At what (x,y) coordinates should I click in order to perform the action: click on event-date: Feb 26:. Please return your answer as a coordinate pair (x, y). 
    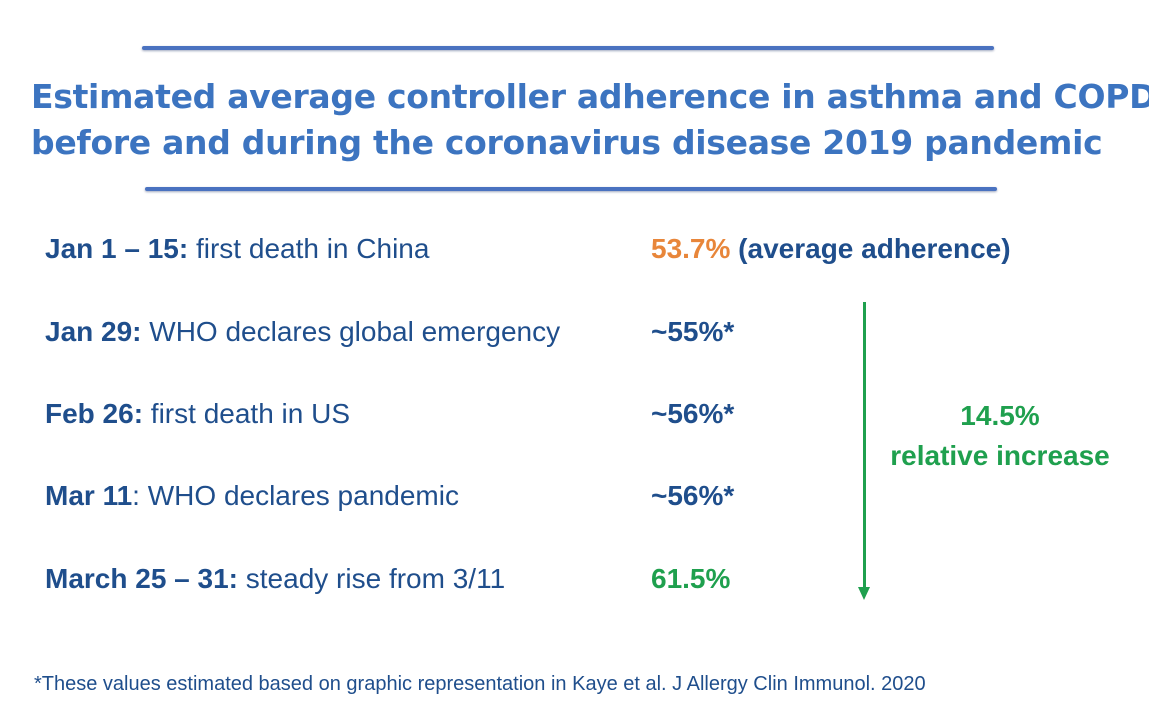
    Looking at the image, I should click on (94, 413).